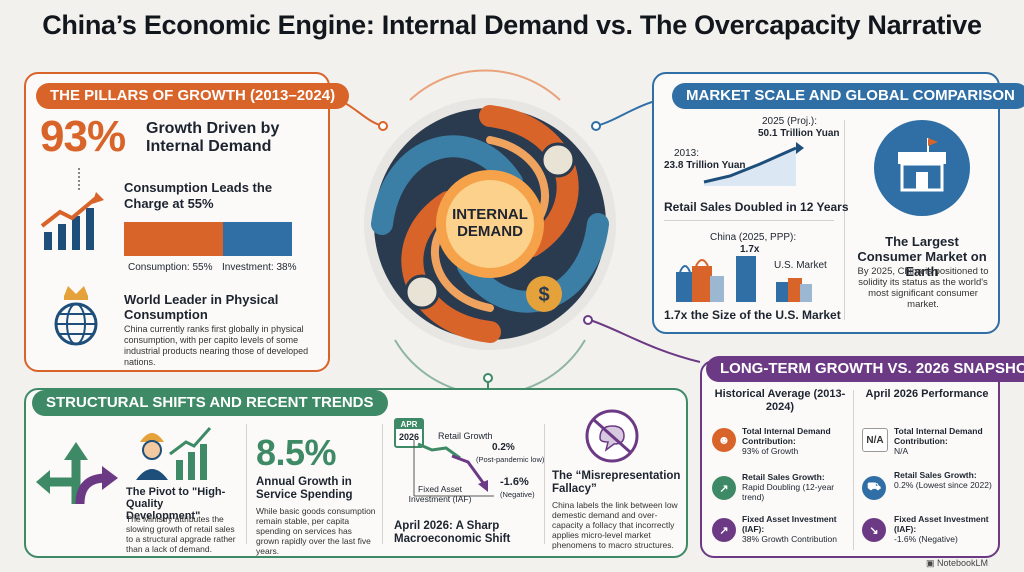 Image resolution: width=1024 pixels, height=572 pixels. What do you see at coordinates (210, 403) in the screenshot?
I see `structural-tag: STRUCTURAL SHIFTS AND RECENT TRENDS` at bounding box center [210, 403].